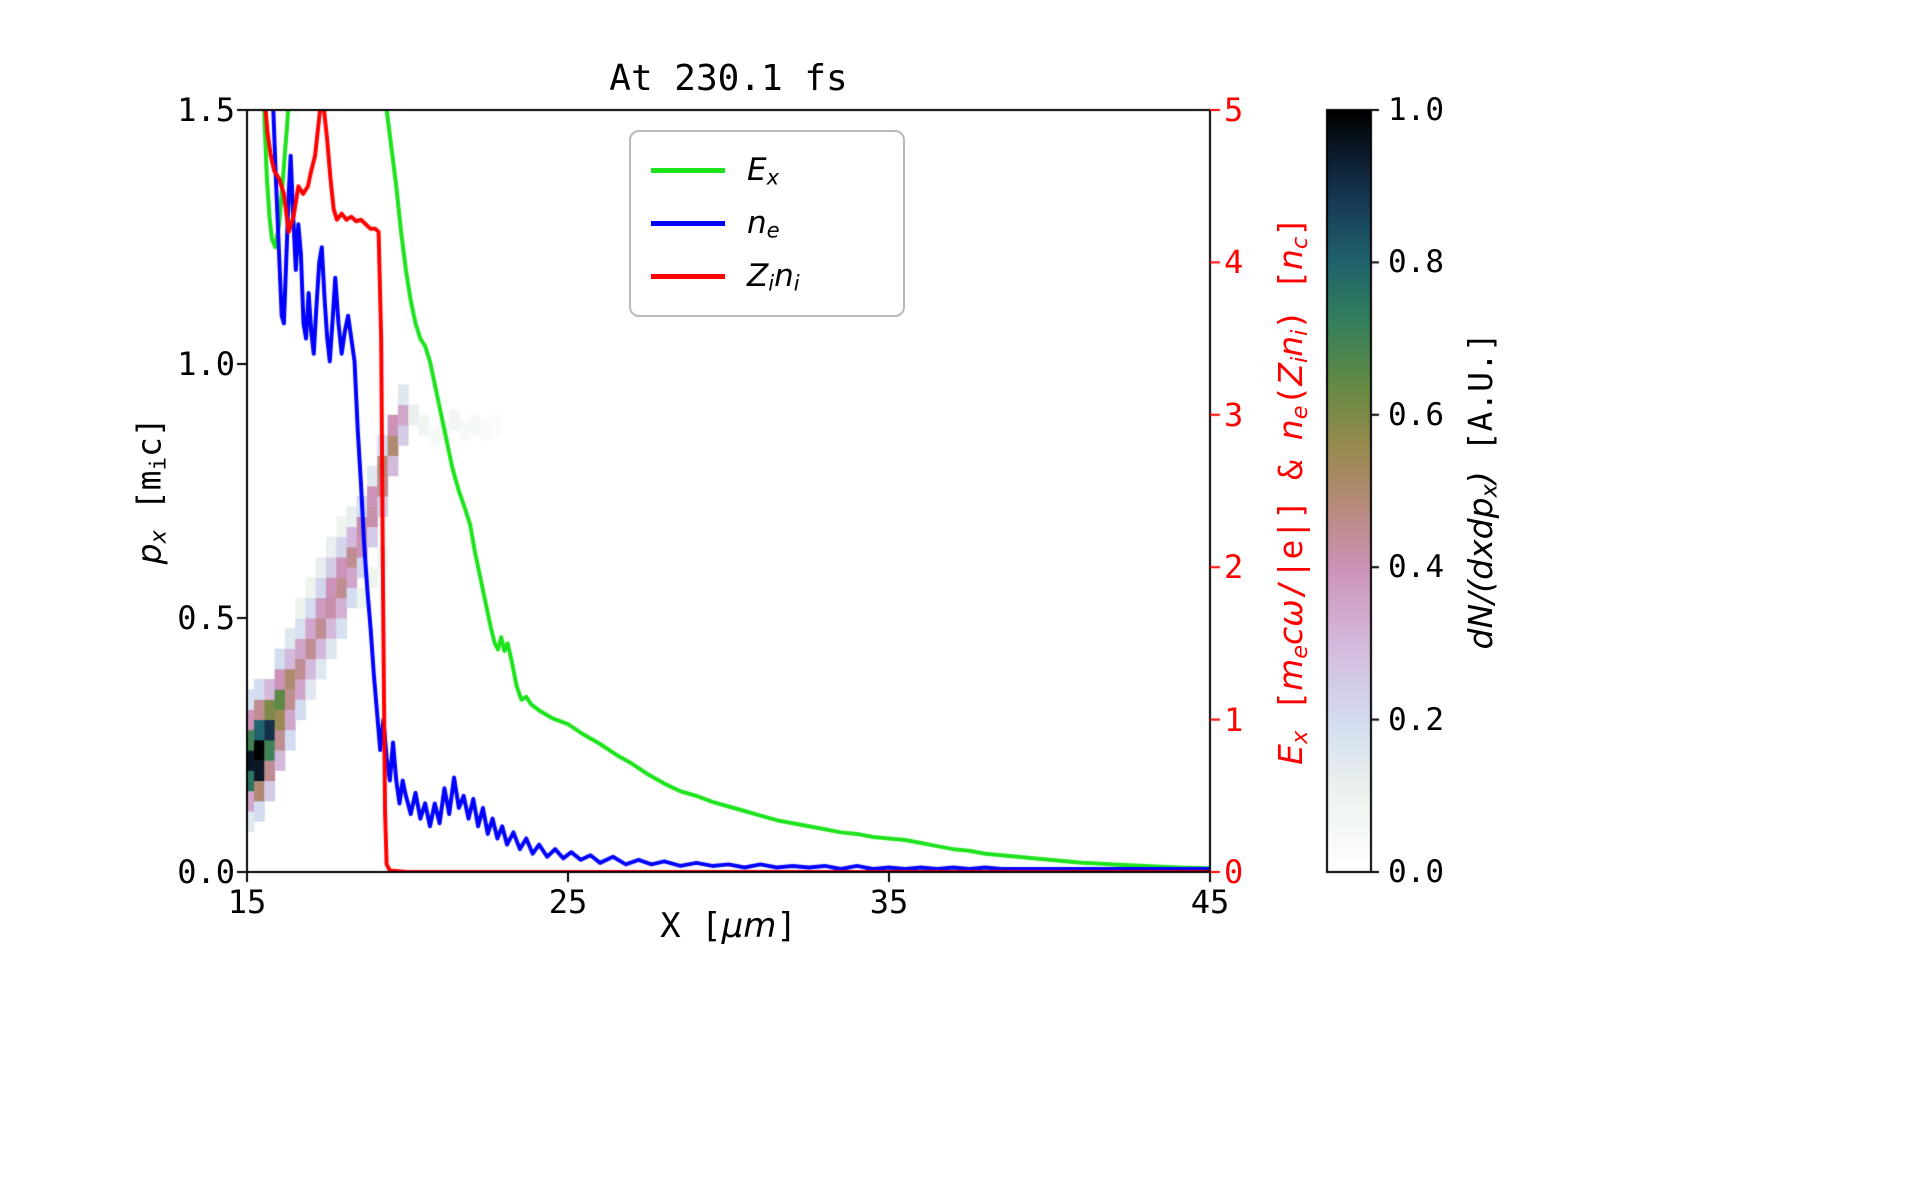 This screenshot has width=1920, height=1200. I want to click on legend-item: Zini, so click(767, 276).